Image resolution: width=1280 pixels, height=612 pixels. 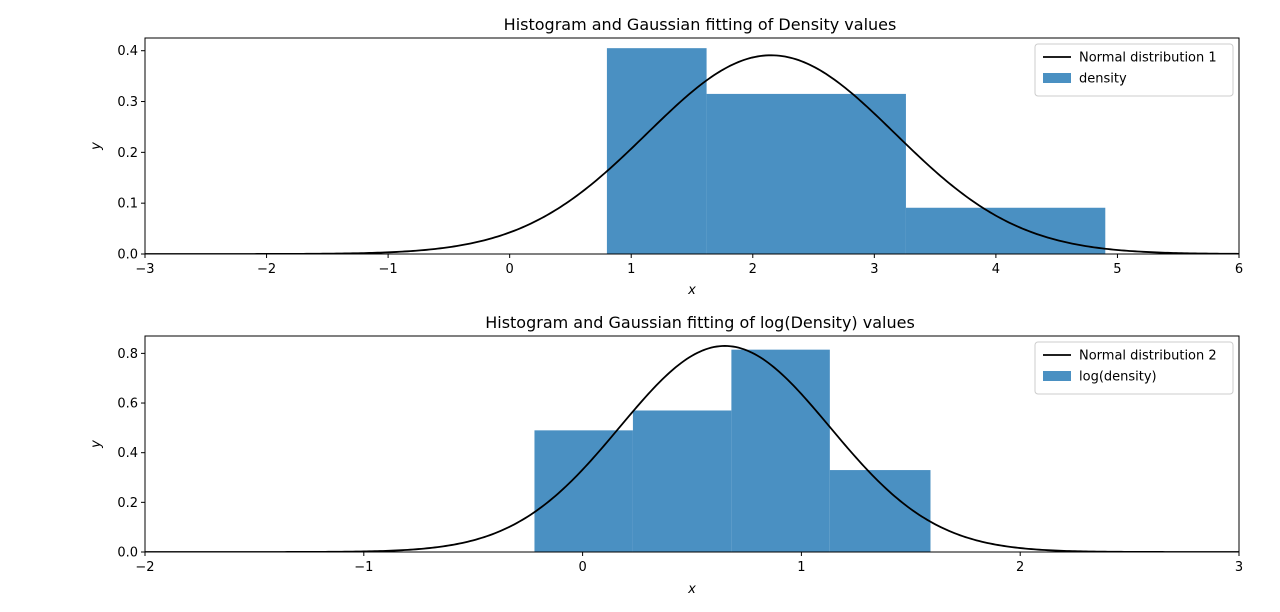 I want to click on y-tick-label: 0.3, so click(x=127, y=102).